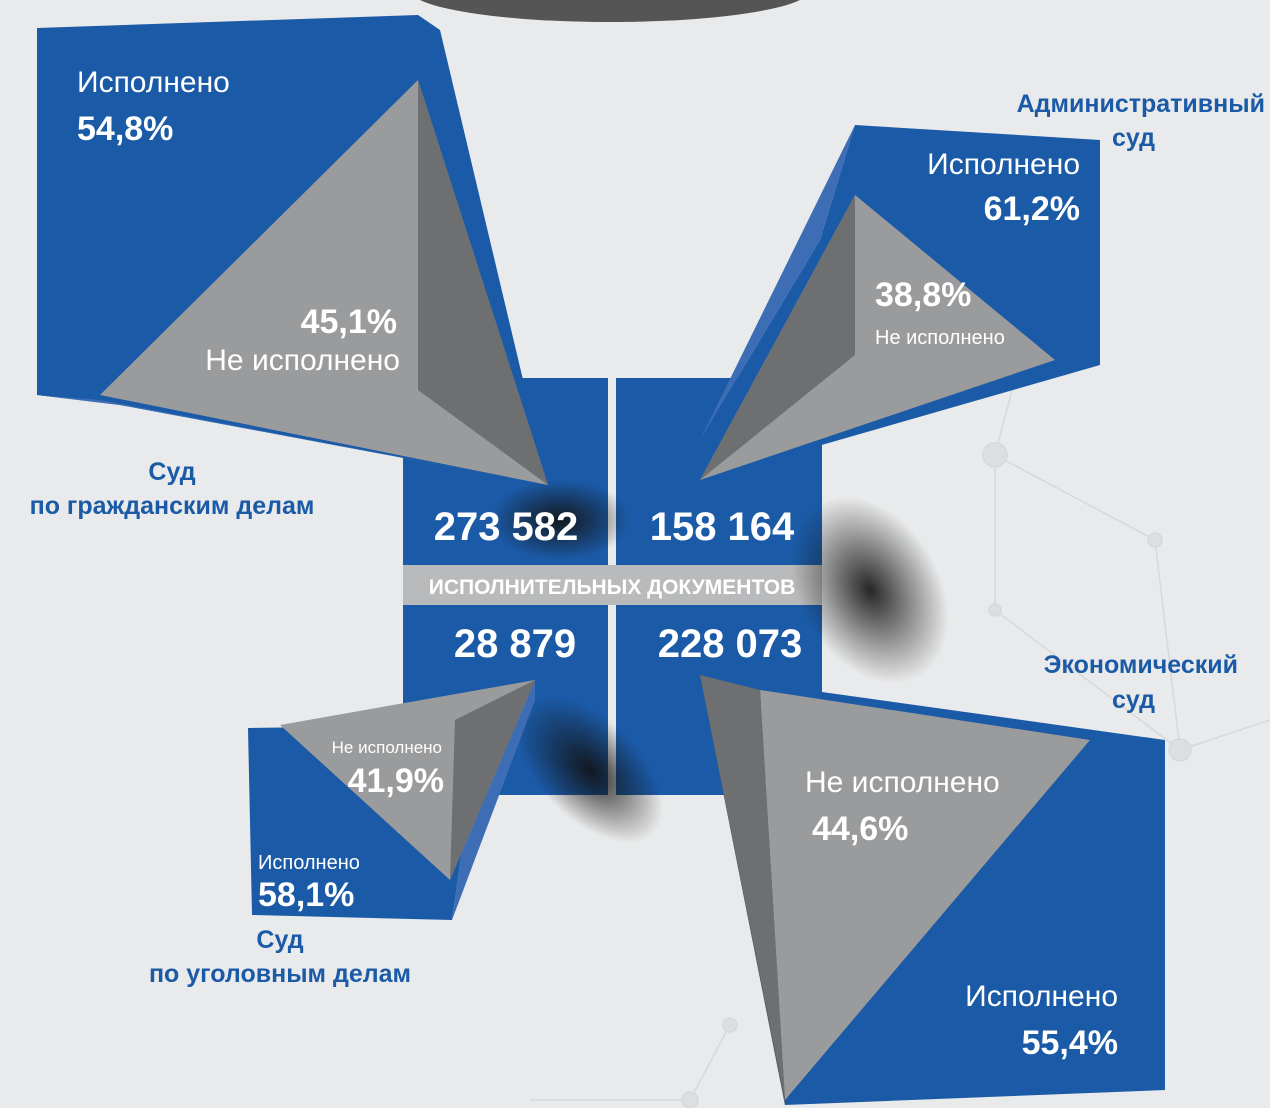 The width and height of the screenshot is (1270, 1108). Describe the element at coordinates (1141, 665) in the screenshot. I see `court-name: Экономический` at that location.